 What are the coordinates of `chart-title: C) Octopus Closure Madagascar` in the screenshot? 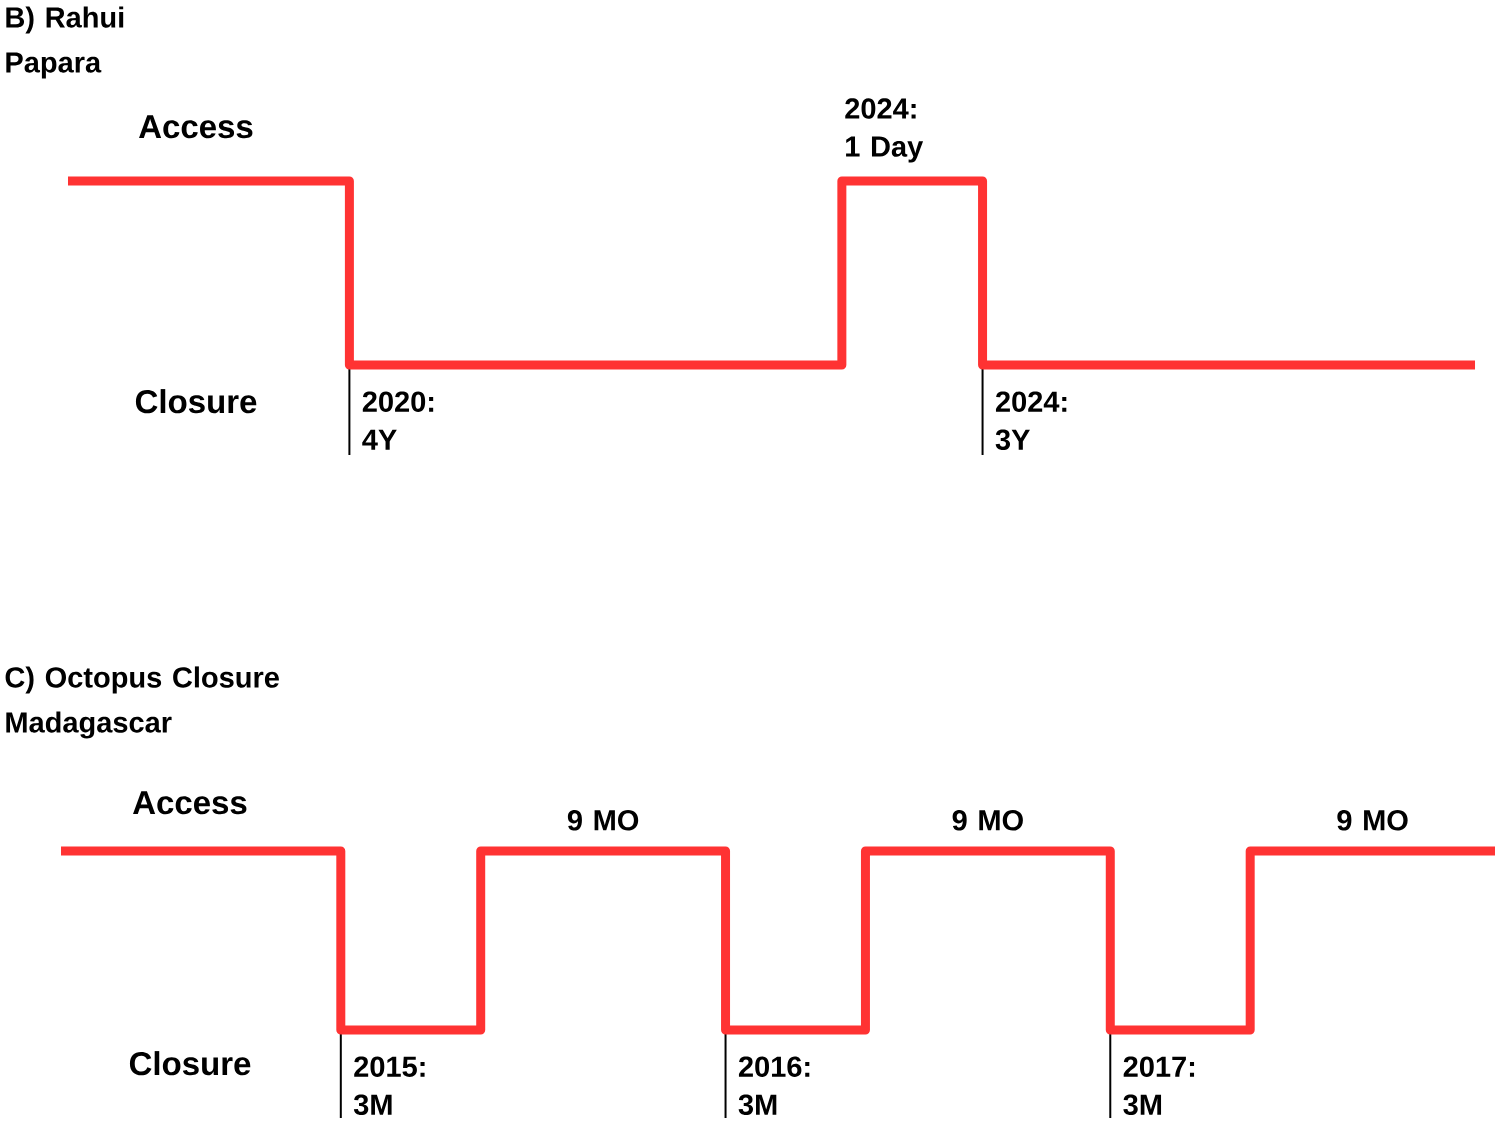 It's located at (142, 702).